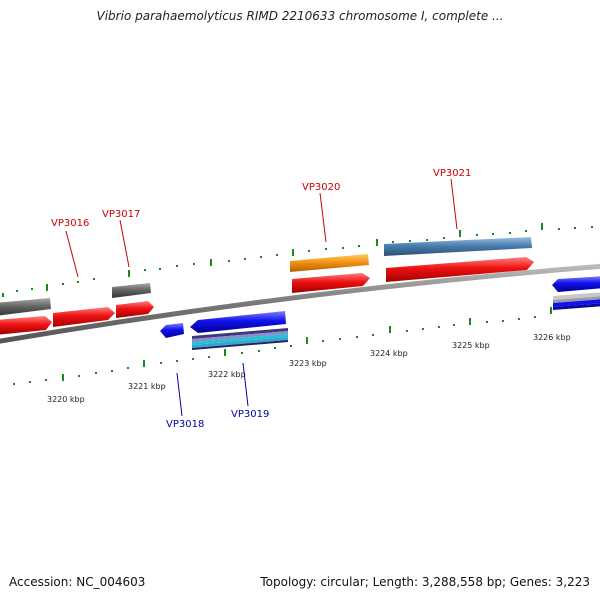 This screenshot has height=600, width=600. I want to click on accession-text: Accession: NC_004603, so click(77, 582).